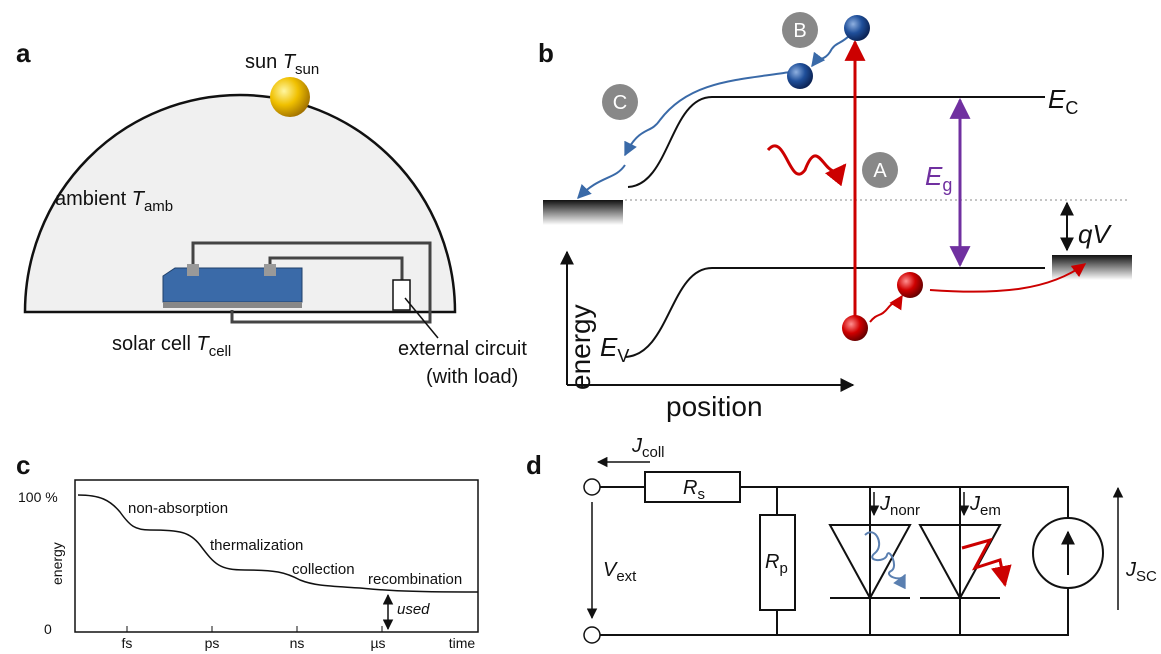  Describe the element at coordinates (114, 201) in the screenshot. I see `ambient-label: ambient Tamb` at that location.